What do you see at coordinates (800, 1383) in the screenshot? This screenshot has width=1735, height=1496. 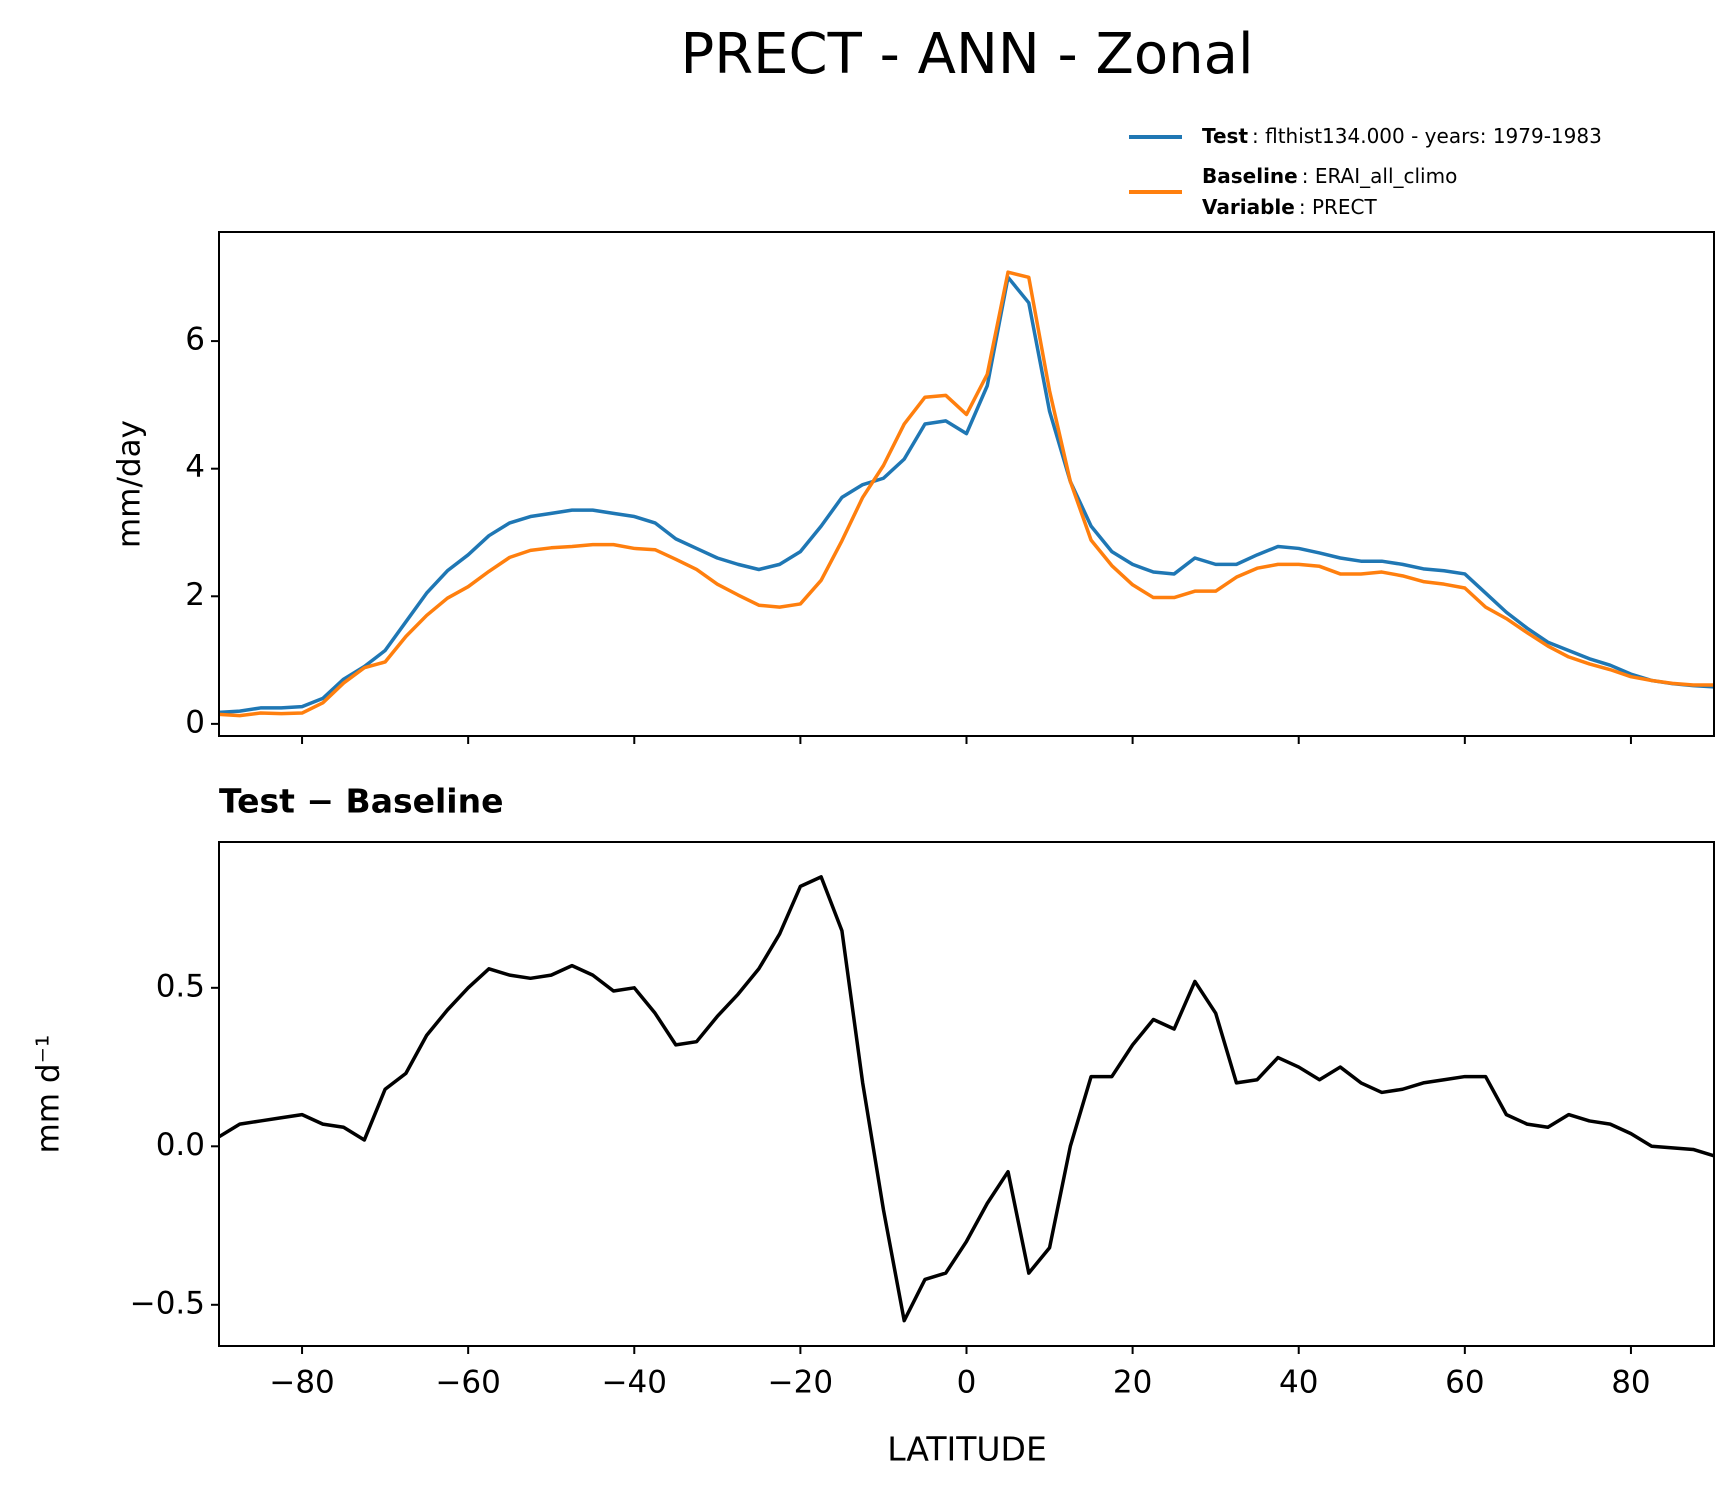 I see `x-tick-label: −20` at bounding box center [800, 1383].